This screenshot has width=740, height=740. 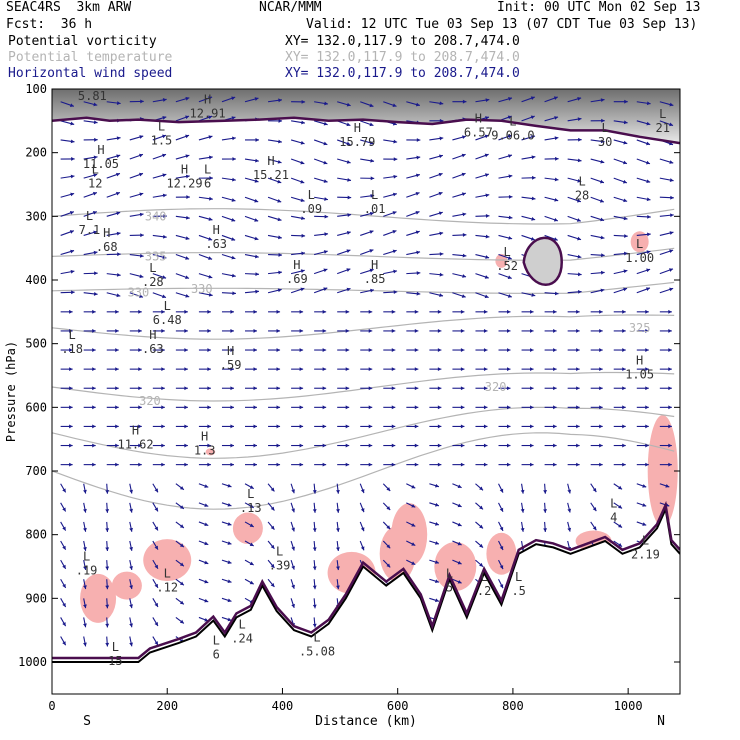 What do you see at coordinates (613, 518) in the screenshot?
I see `pv-extremum-value: 4` at bounding box center [613, 518].